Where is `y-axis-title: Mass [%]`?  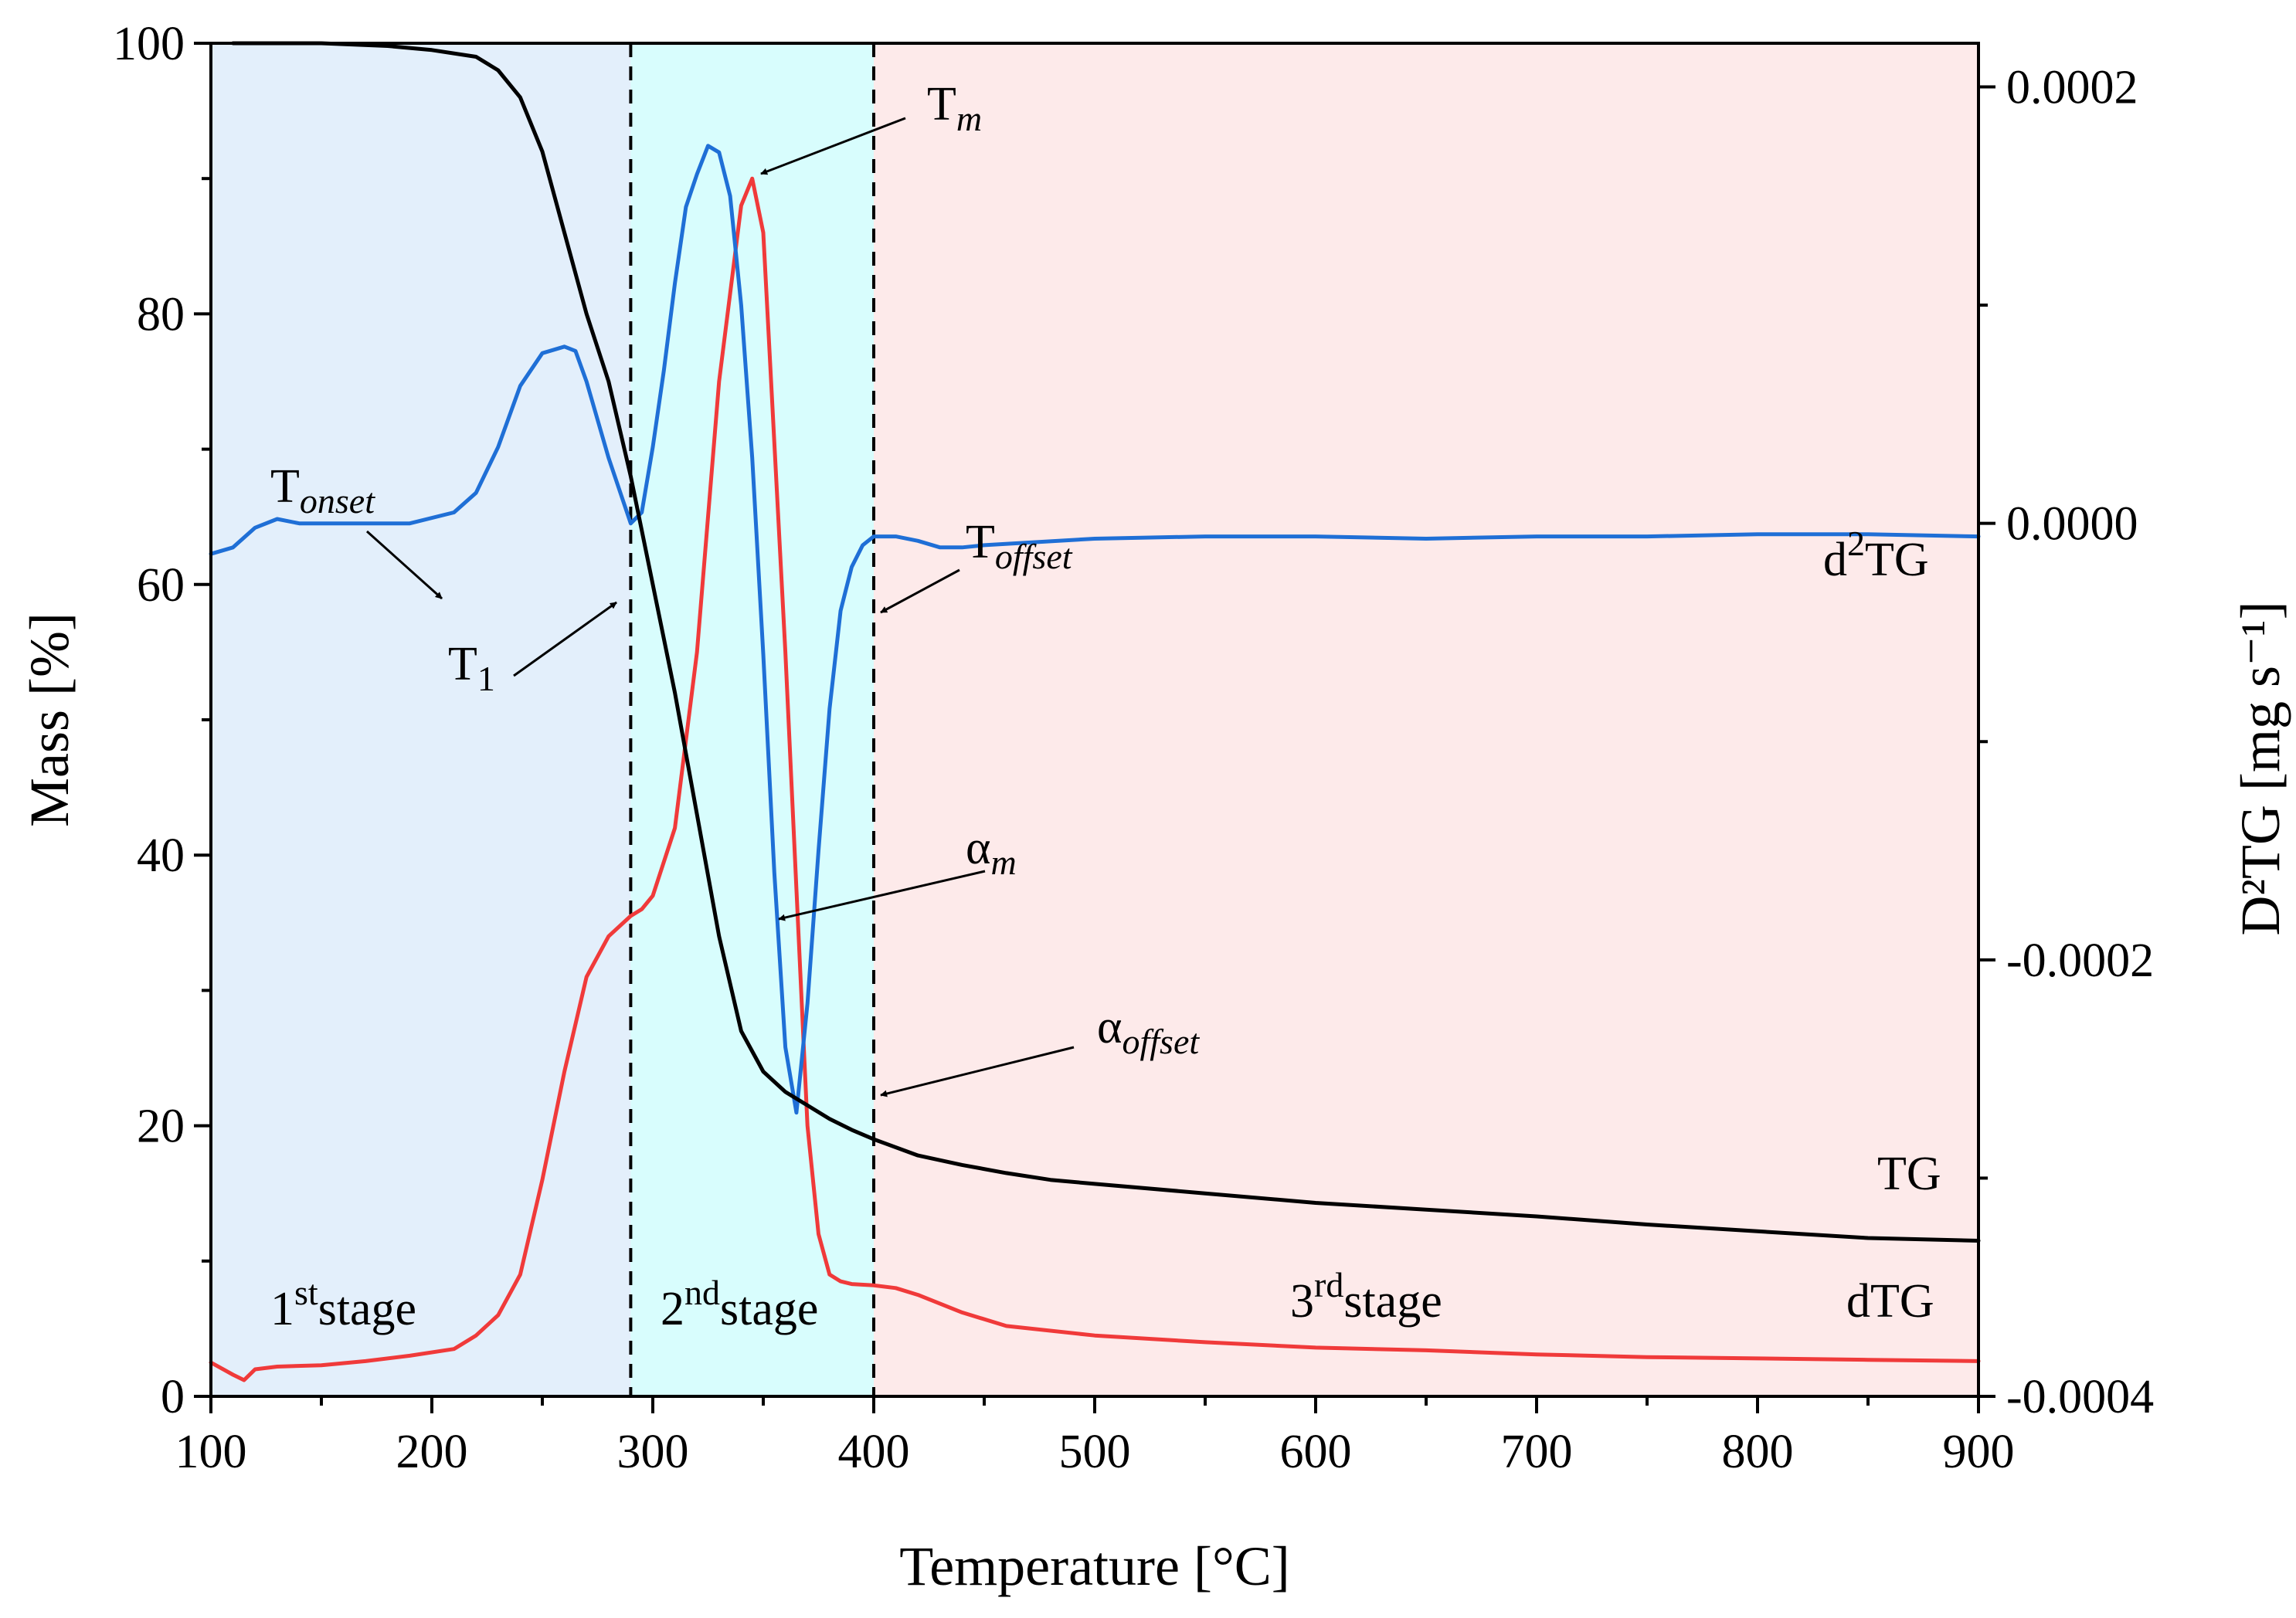 y-axis-title: Mass [%] is located at coordinates (49, 719).